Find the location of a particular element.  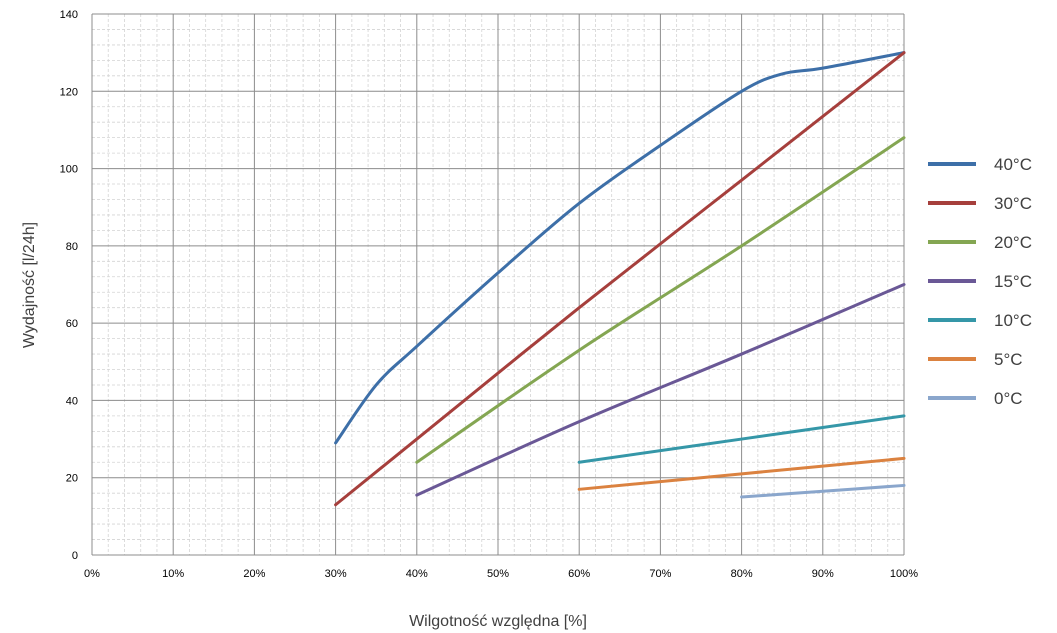

legend-label-40c: 40°C is located at coordinates (1013, 164).